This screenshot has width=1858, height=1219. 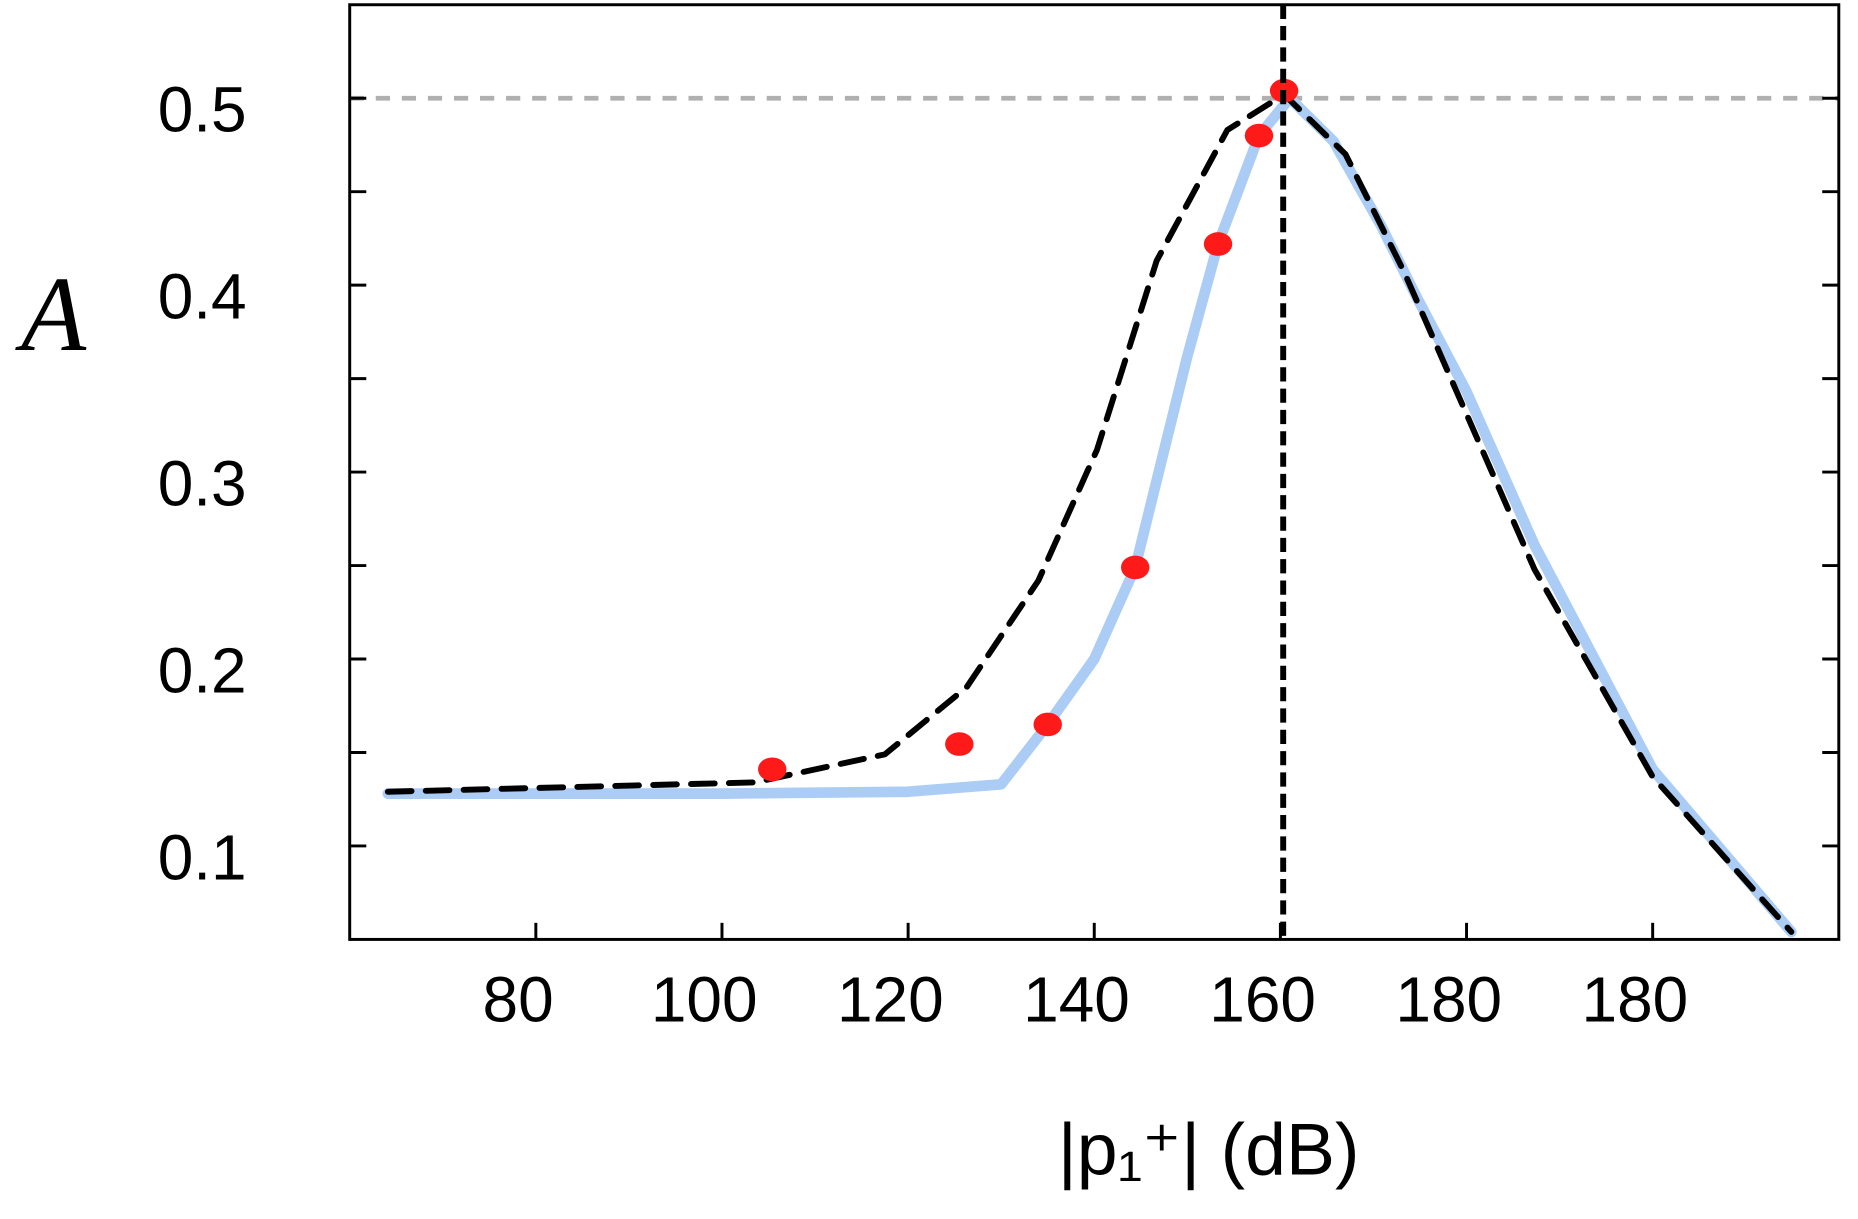 I want to click on x-axis-label: |p₁⁺| (dB), so click(x=1209, y=1149).